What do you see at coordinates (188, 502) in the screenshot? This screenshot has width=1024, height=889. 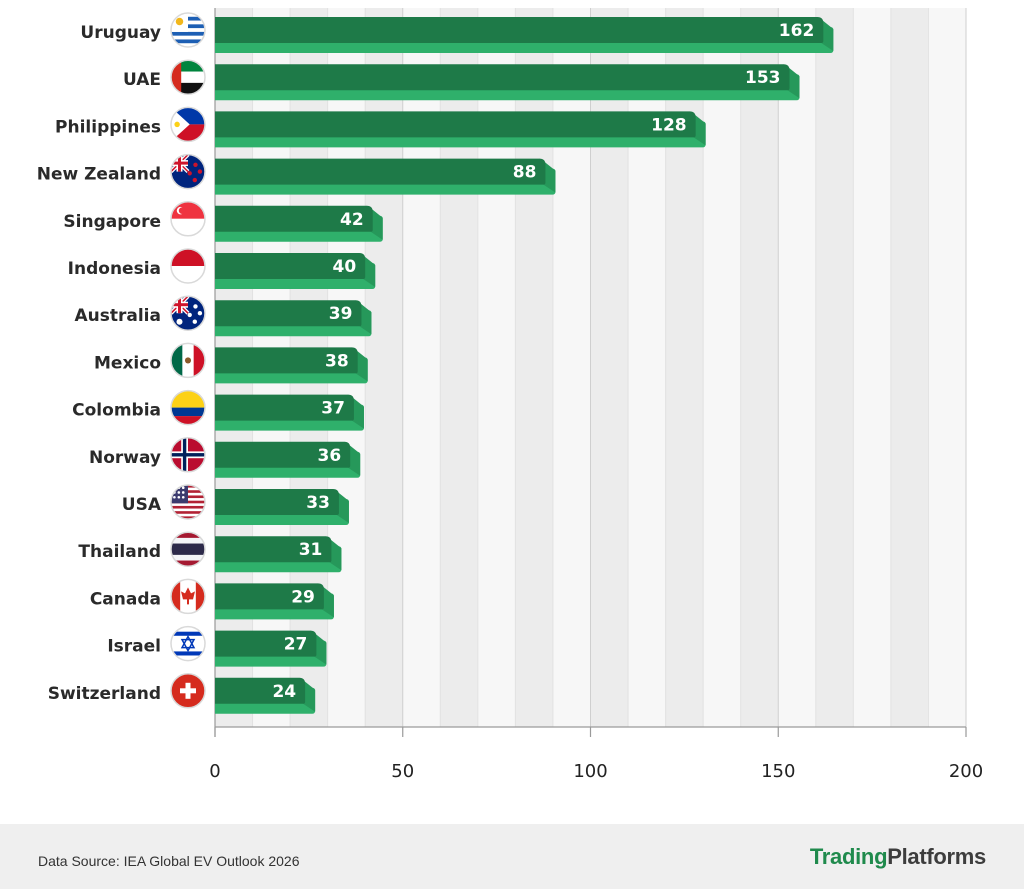 I see `usa-flag-icon` at bounding box center [188, 502].